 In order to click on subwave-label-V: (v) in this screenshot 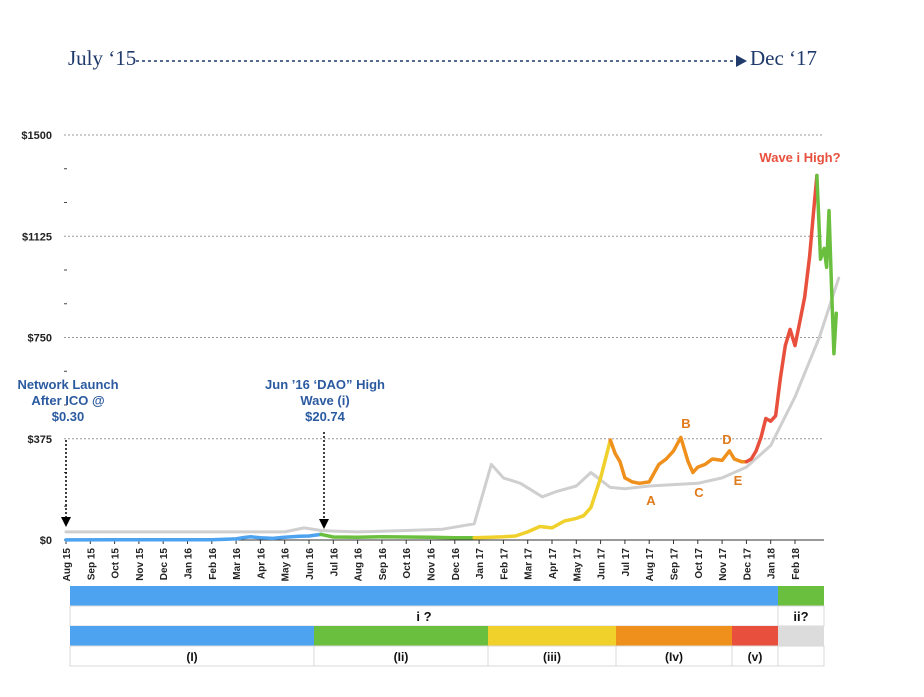, I will do `click(755, 657)`.